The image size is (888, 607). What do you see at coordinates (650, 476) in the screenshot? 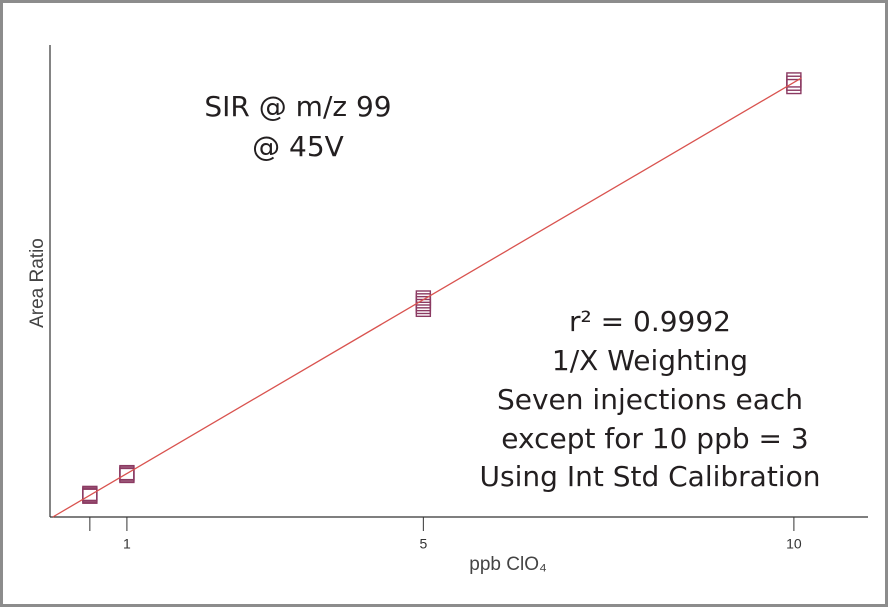
I see `annotation: Using Int Std Calibration` at bounding box center [650, 476].